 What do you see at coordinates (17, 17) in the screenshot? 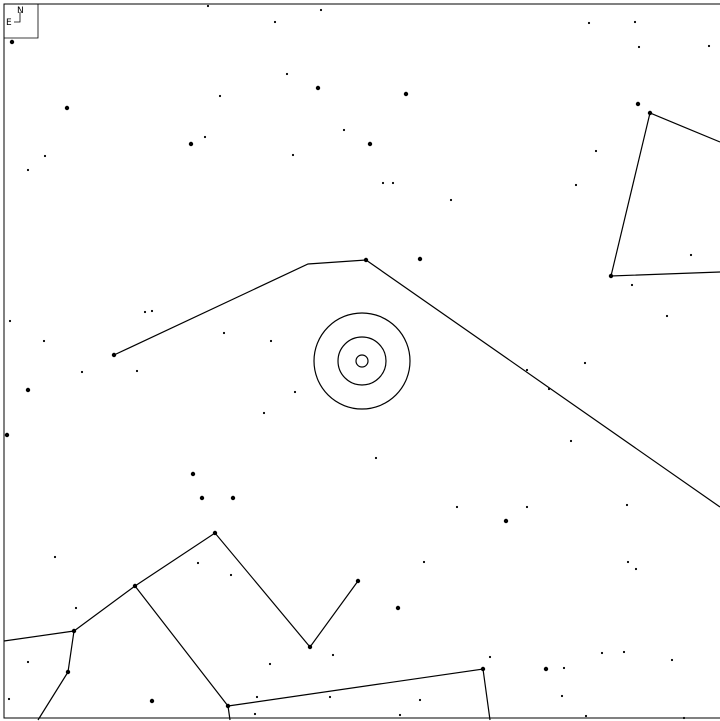
I see `compass-arrows` at bounding box center [17, 17].